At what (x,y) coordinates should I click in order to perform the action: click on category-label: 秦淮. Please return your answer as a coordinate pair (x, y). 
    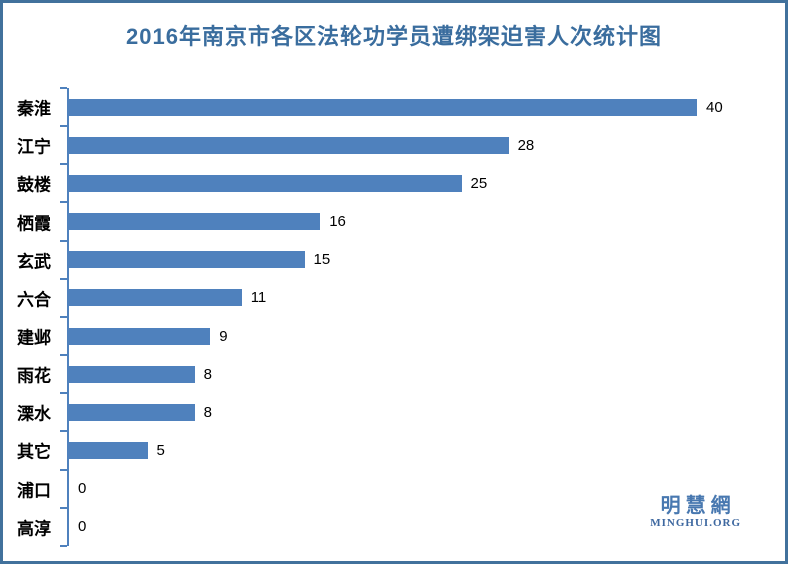
    Looking at the image, I should click on (34, 109).